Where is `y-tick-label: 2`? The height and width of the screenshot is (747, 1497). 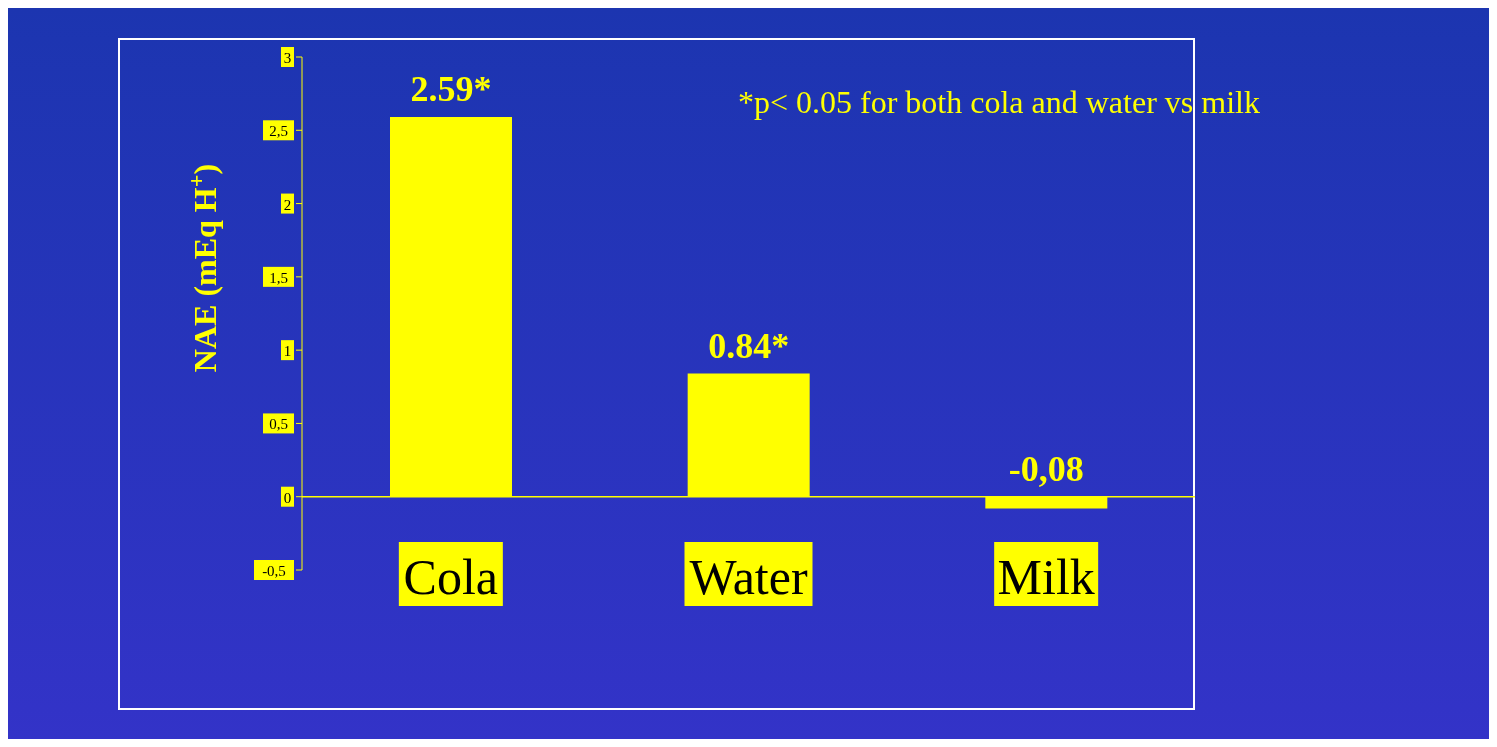 y-tick-label: 2 is located at coordinates (287, 204).